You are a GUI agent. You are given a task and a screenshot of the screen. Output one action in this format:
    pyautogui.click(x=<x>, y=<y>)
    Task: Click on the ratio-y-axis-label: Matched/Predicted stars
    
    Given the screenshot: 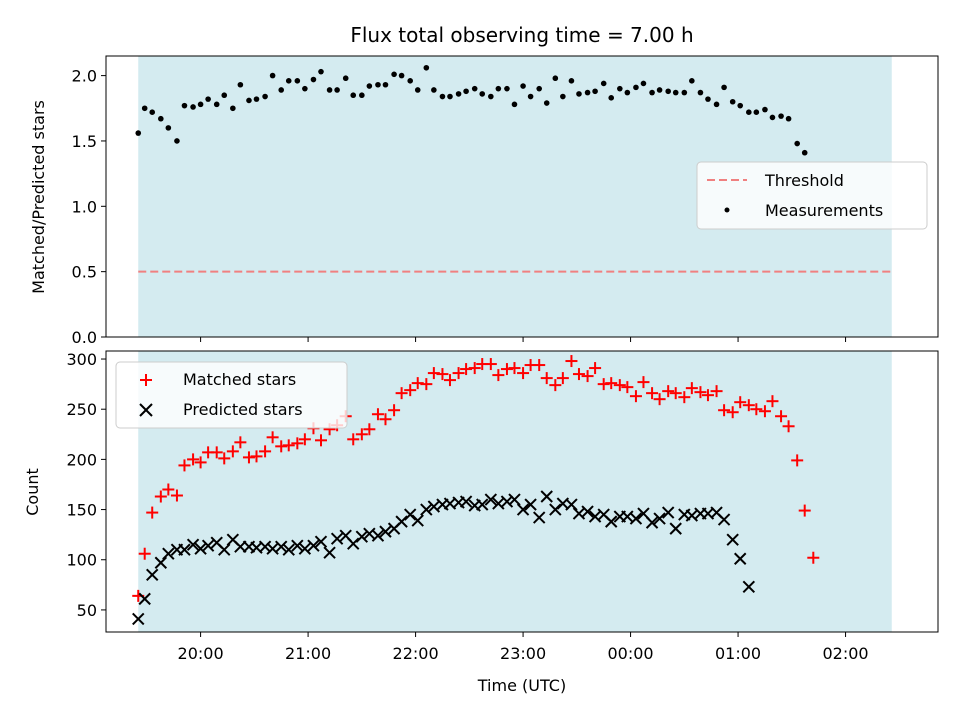 What is the action you would take?
    pyautogui.click(x=38, y=197)
    